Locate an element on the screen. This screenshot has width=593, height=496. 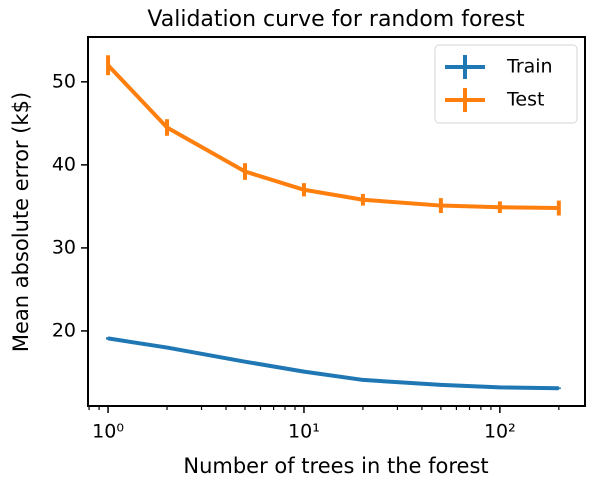
y-tick-label: 30 is located at coordinates (64, 247).